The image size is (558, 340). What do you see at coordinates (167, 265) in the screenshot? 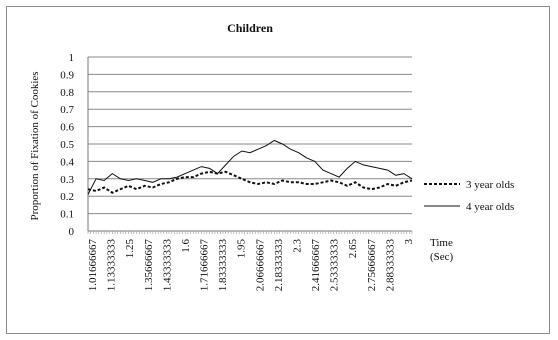
I see `x-tick-label: 1.43333333` at bounding box center [167, 265].